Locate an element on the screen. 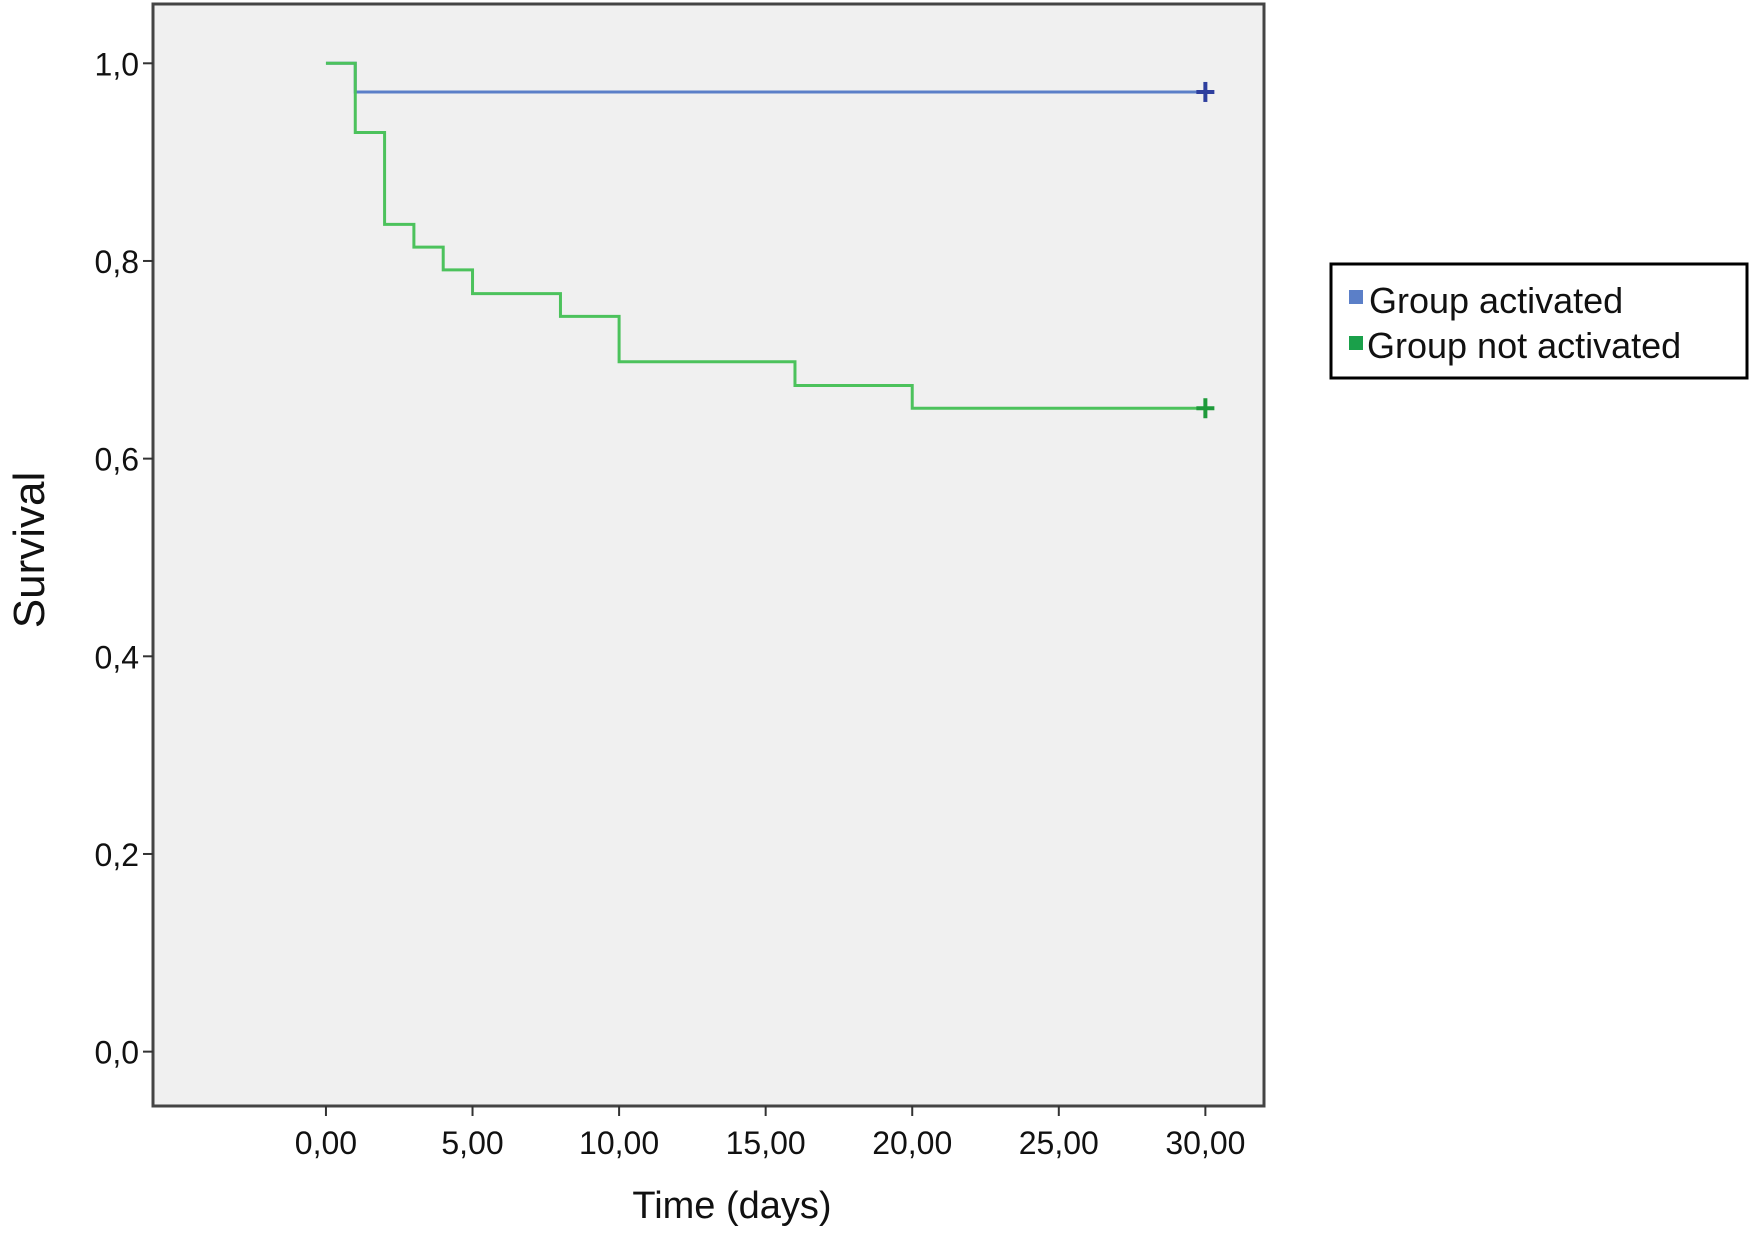 This screenshot has height=1235, width=1750. x-tick-label: 5,00 is located at coordinates (472, 1143).